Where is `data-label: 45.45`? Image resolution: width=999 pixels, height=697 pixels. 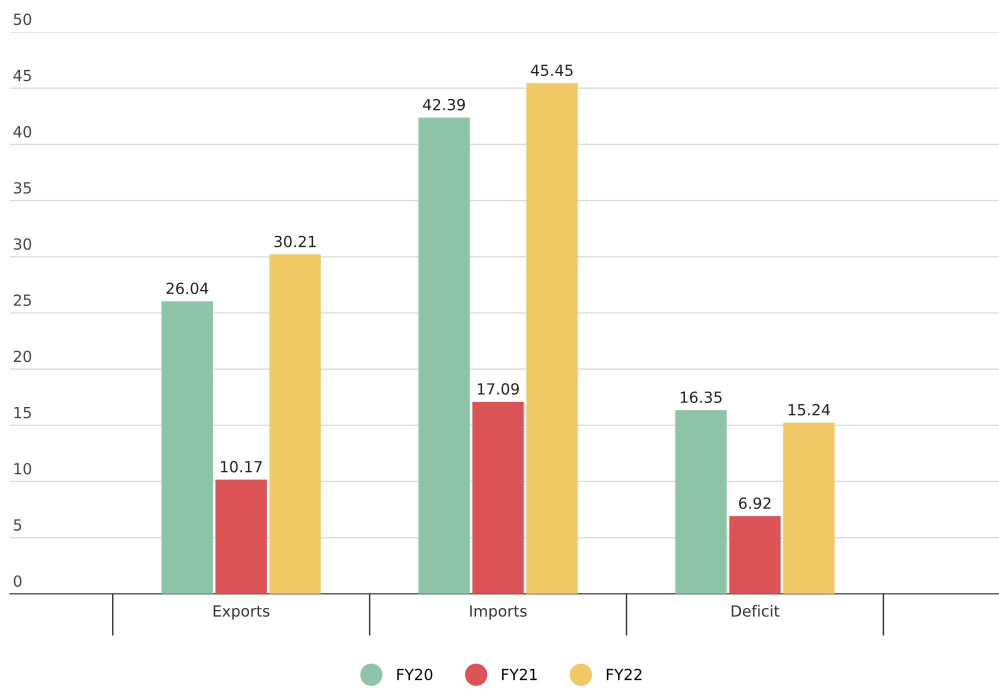
data-label: 45.45 is located at coordinates (551, 70).